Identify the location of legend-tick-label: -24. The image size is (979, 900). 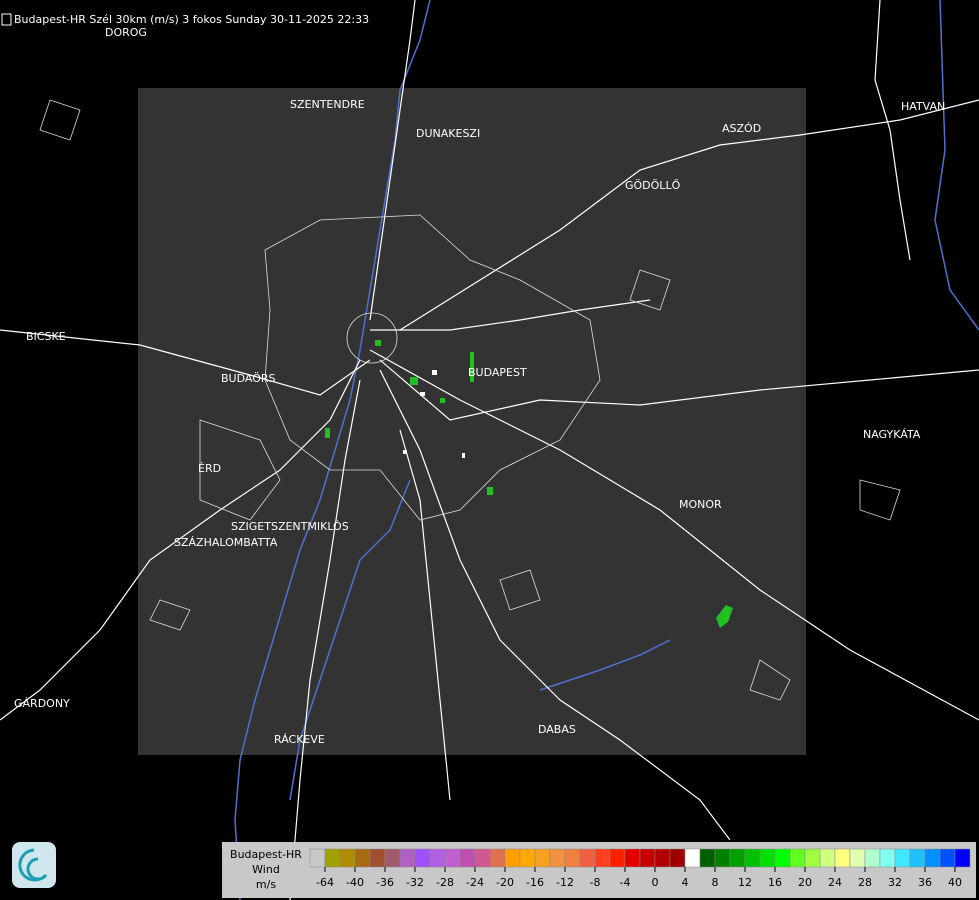
(475, 882).